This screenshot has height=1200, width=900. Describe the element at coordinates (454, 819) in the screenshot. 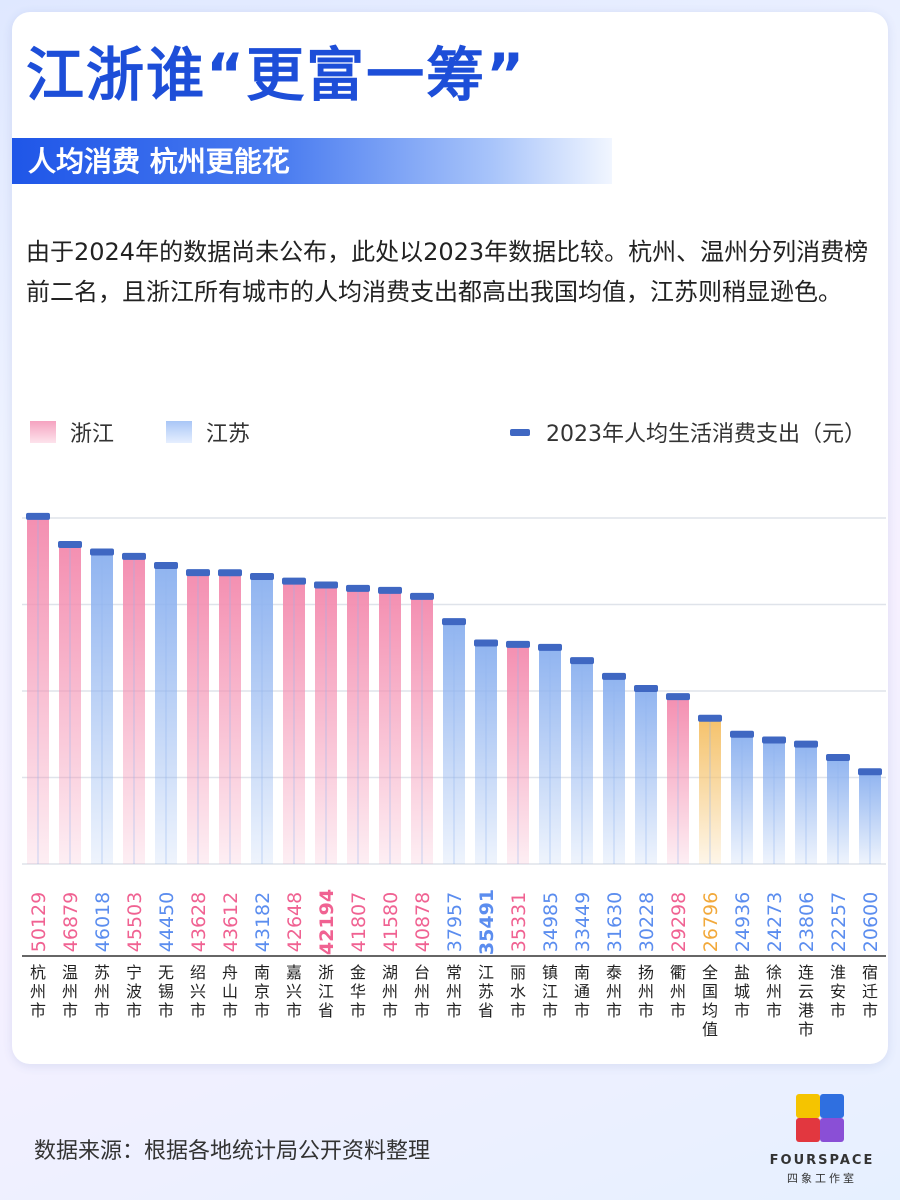

I see `bar-group: 37957 常州市` at that location.